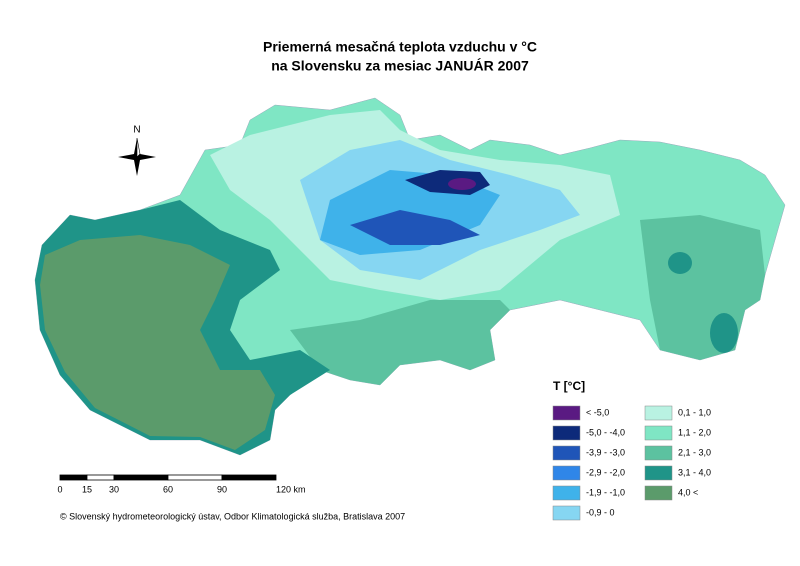  I want to click on legend-title: T [°C], so click(569, 386).